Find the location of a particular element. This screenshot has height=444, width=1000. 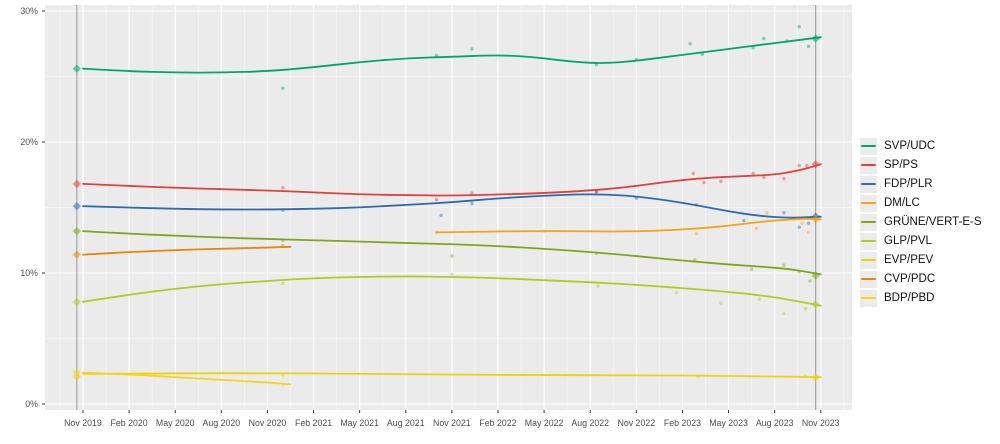

x-tick-label: Nov 2022 is located at coordinates (636, 423).